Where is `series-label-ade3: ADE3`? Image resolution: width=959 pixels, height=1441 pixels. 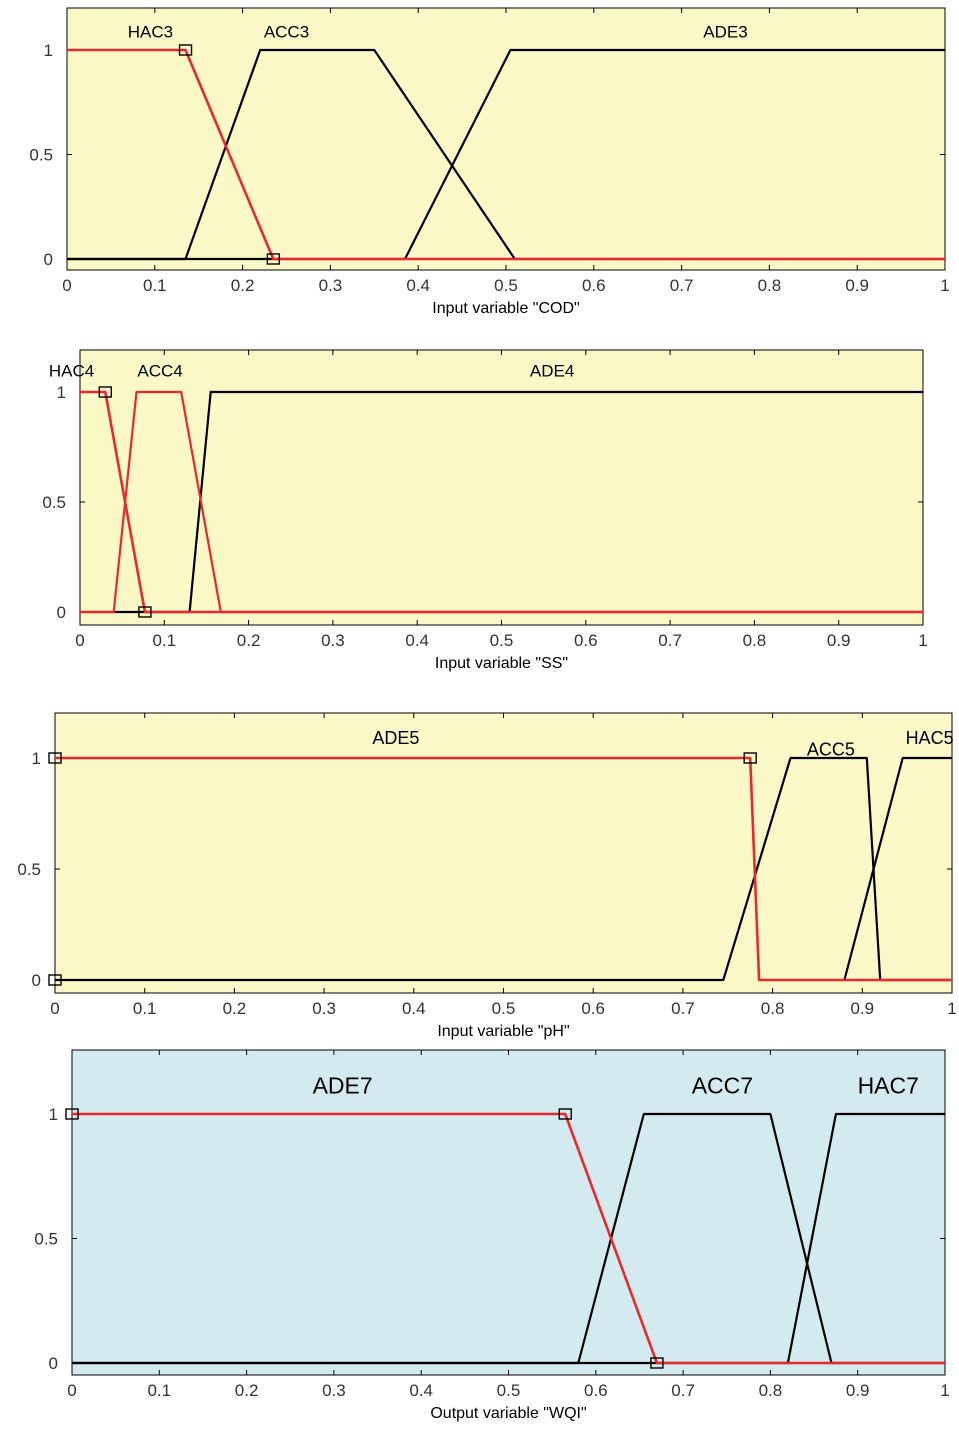
series-label-ade3: ADE3 is located at coordinates (725, 32).